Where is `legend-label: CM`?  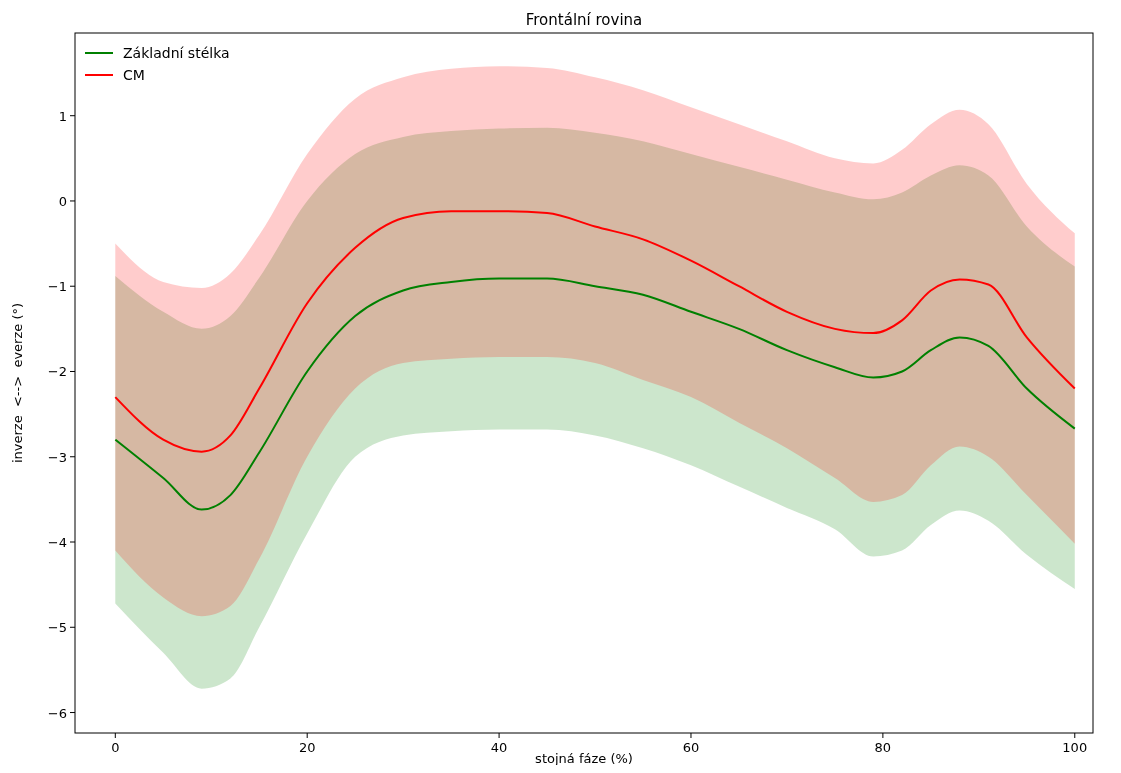 legend-label: CM is located at coordinates (134, 75).